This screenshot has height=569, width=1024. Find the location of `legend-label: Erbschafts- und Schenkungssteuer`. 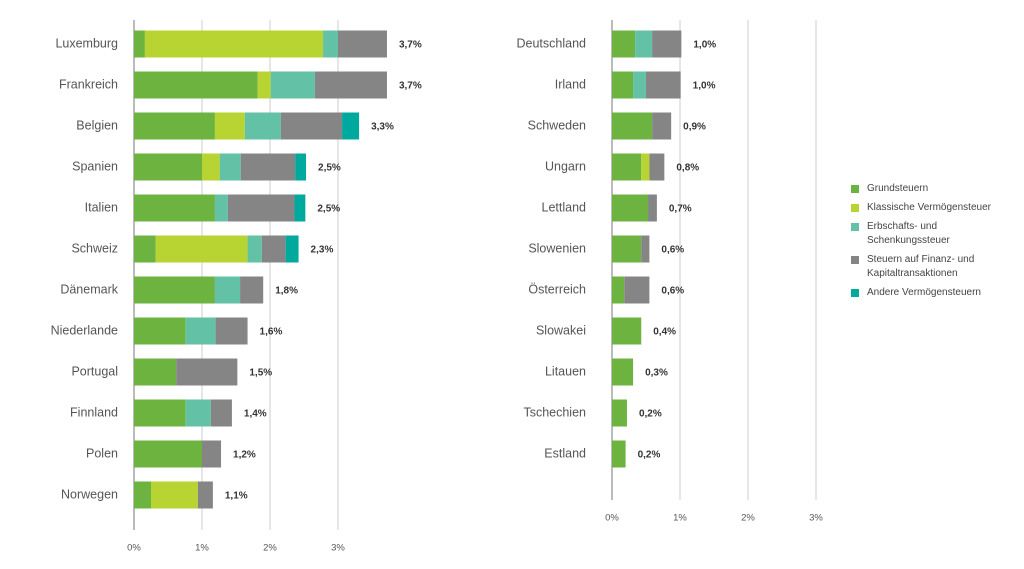

legend-label: Erbschafts- und Schenkungssteuer is located at coordinates (908, 233).